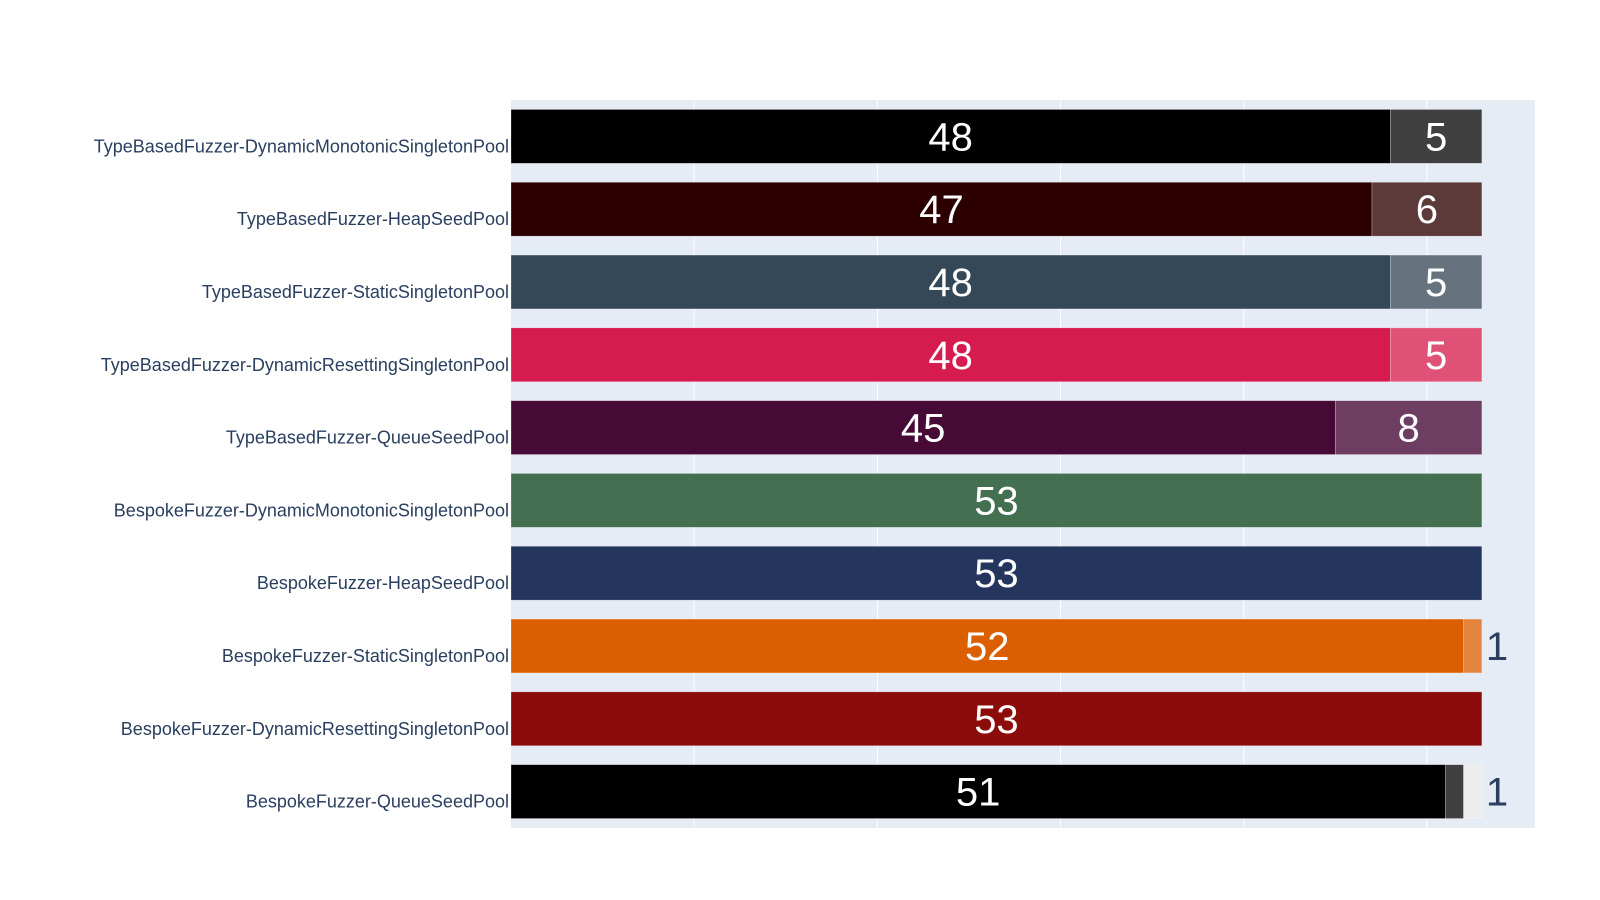 This screenshot has width=1600, height=900. What do you see at coordinates (367, 438) in the screenshot?
I see `category-label: TypeBasedFuzzer-QueueSeedPool` at bounding box center [367, 438].